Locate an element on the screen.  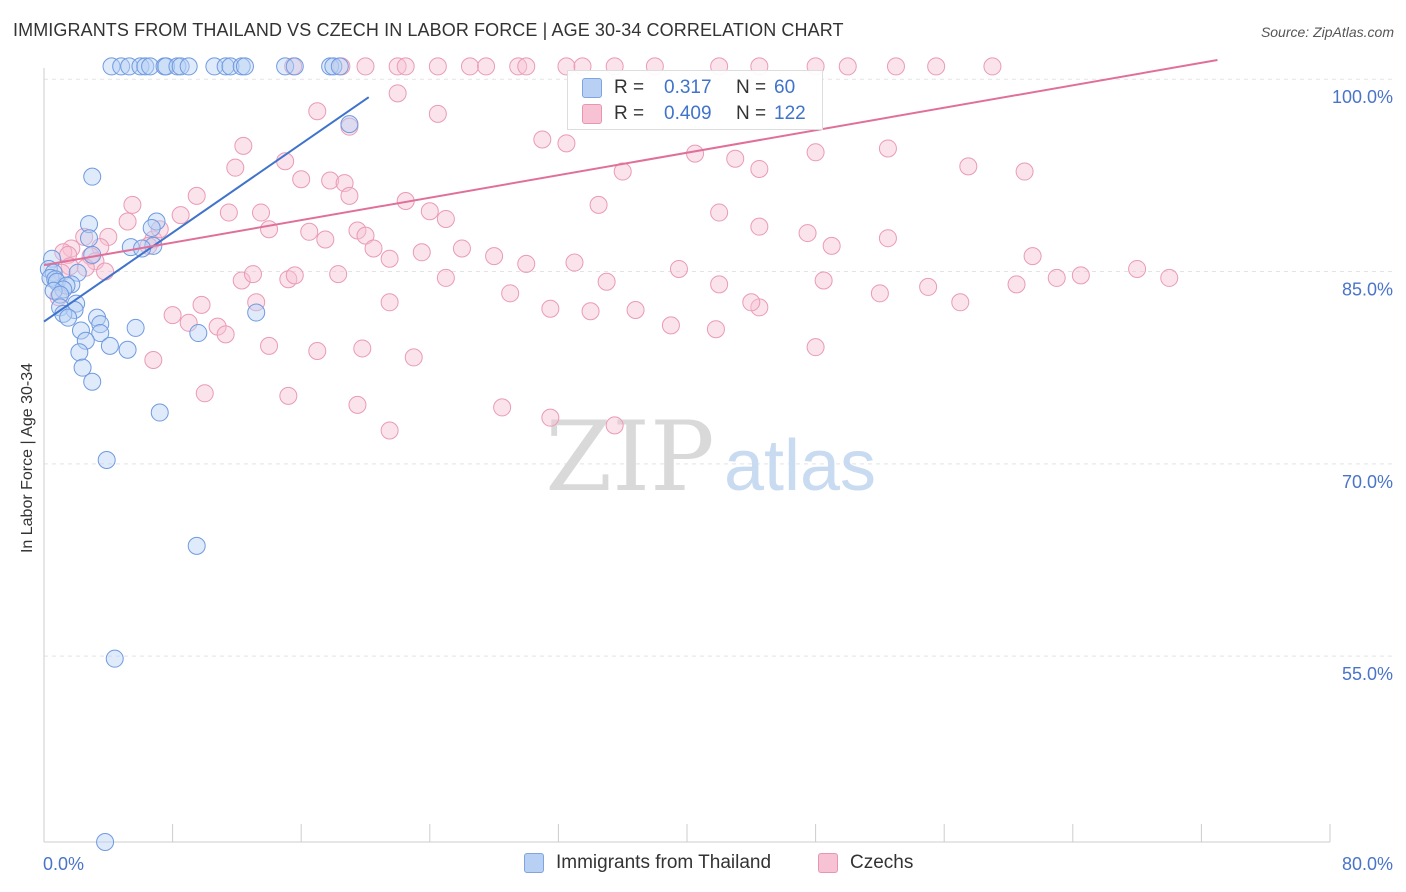
watermark: ZIP atlas is located at coordinates (710, 457).